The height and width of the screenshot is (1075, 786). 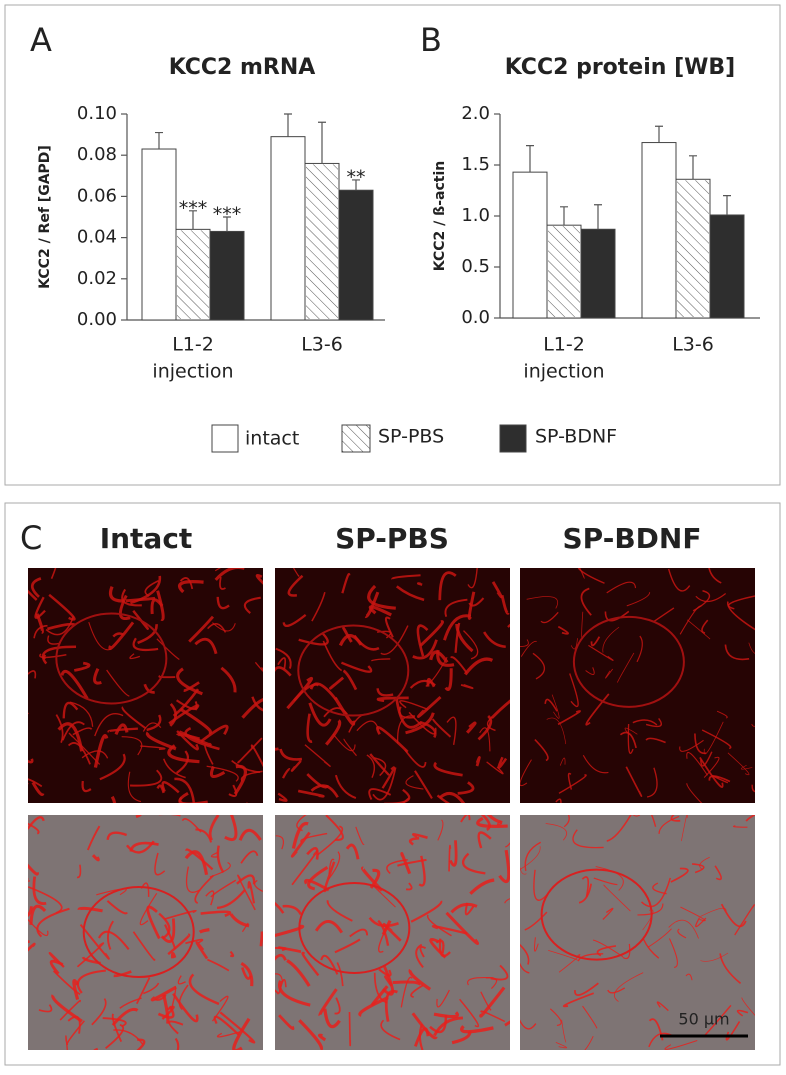 I want to click on y-tick-label: 0.04, so click(x=97, y=237).